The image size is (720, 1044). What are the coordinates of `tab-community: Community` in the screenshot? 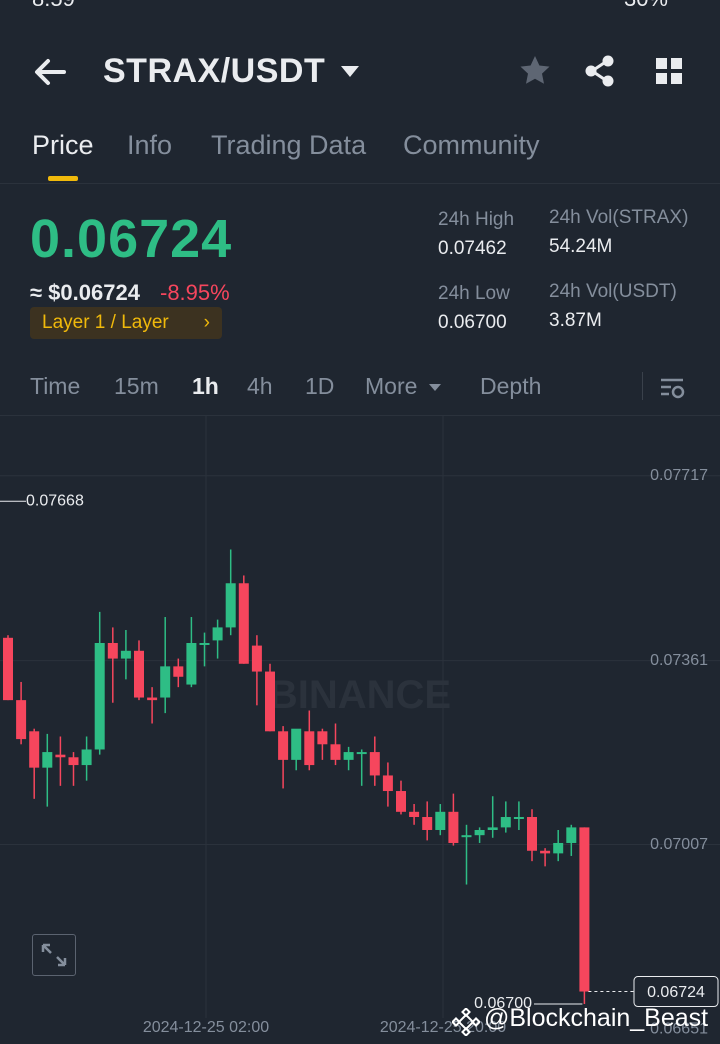 It's located at (471, 145).